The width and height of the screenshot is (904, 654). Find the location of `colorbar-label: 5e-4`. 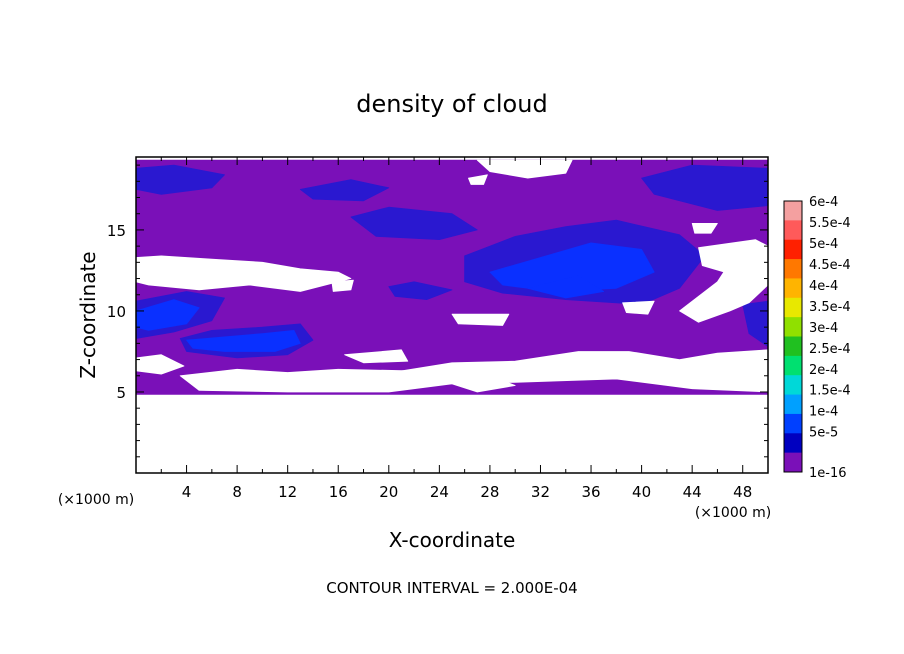

colorbar-label: 5e-4 is located at coordinates (823, 244).